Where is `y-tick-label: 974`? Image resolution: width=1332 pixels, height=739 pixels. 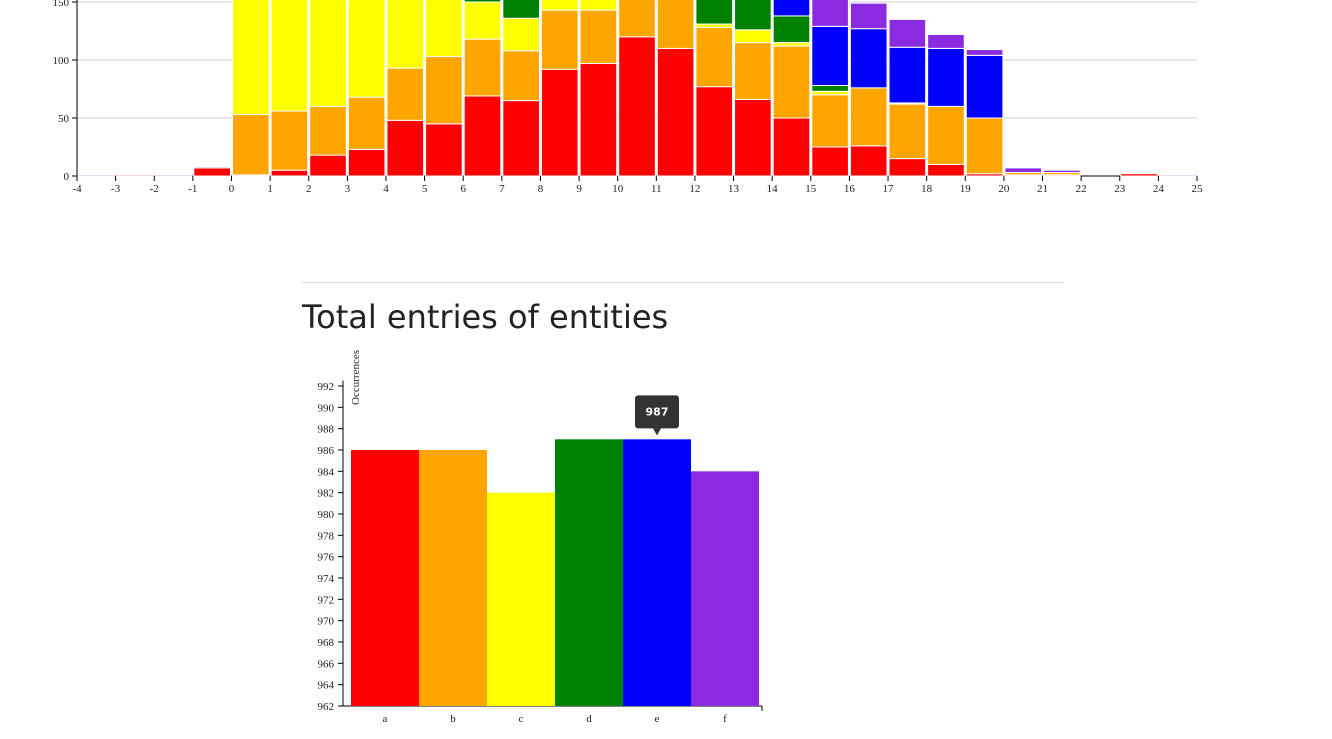
y-tick-label: 974 is located at coordinates (326, 579).